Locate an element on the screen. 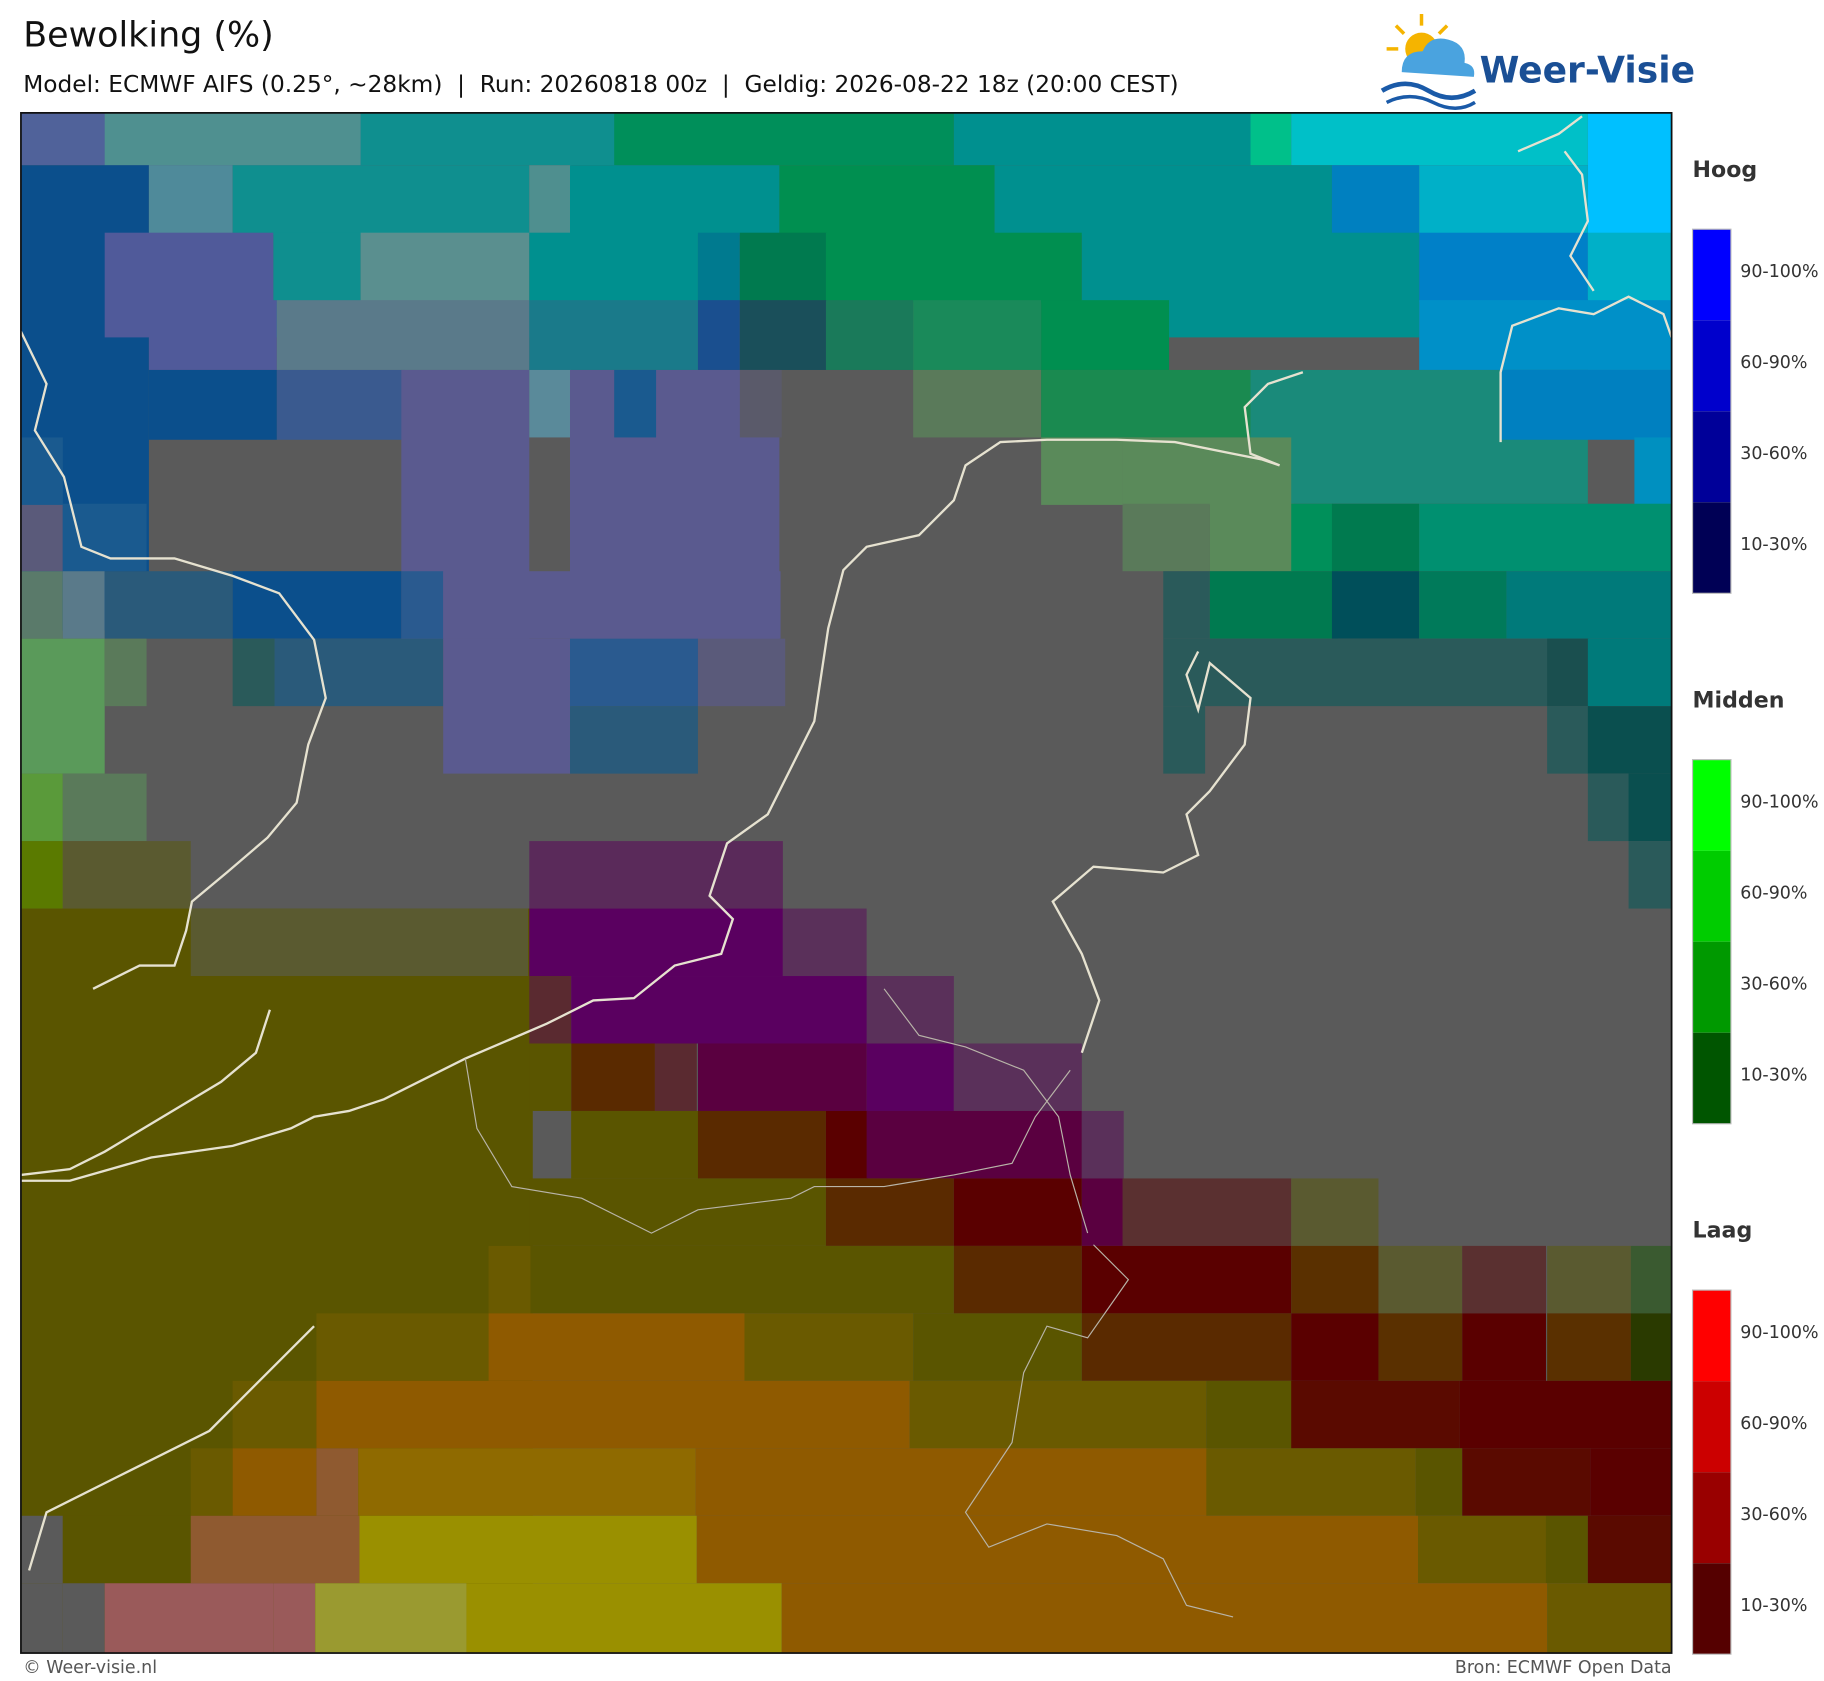  logo: Weer-Visie is located at coordinates (1537, 61).